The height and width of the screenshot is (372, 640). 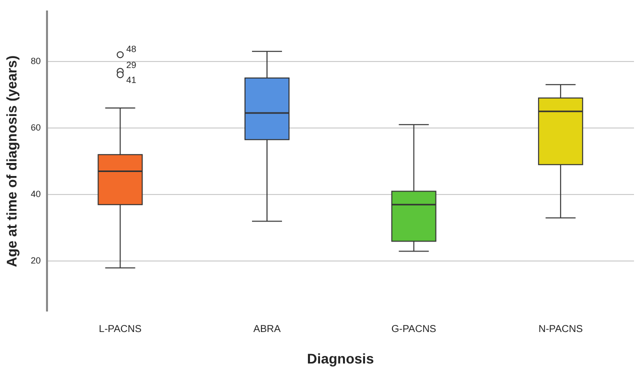 I want to click on x-tick-label: G-PACNS, so click(x=414, y=329).